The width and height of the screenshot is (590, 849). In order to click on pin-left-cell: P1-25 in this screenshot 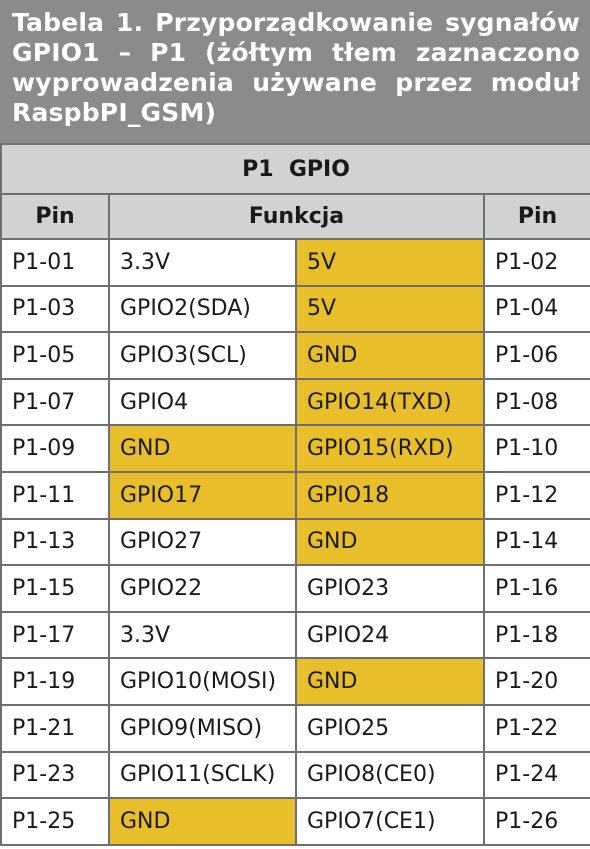, I will do `click(55, 821)`.